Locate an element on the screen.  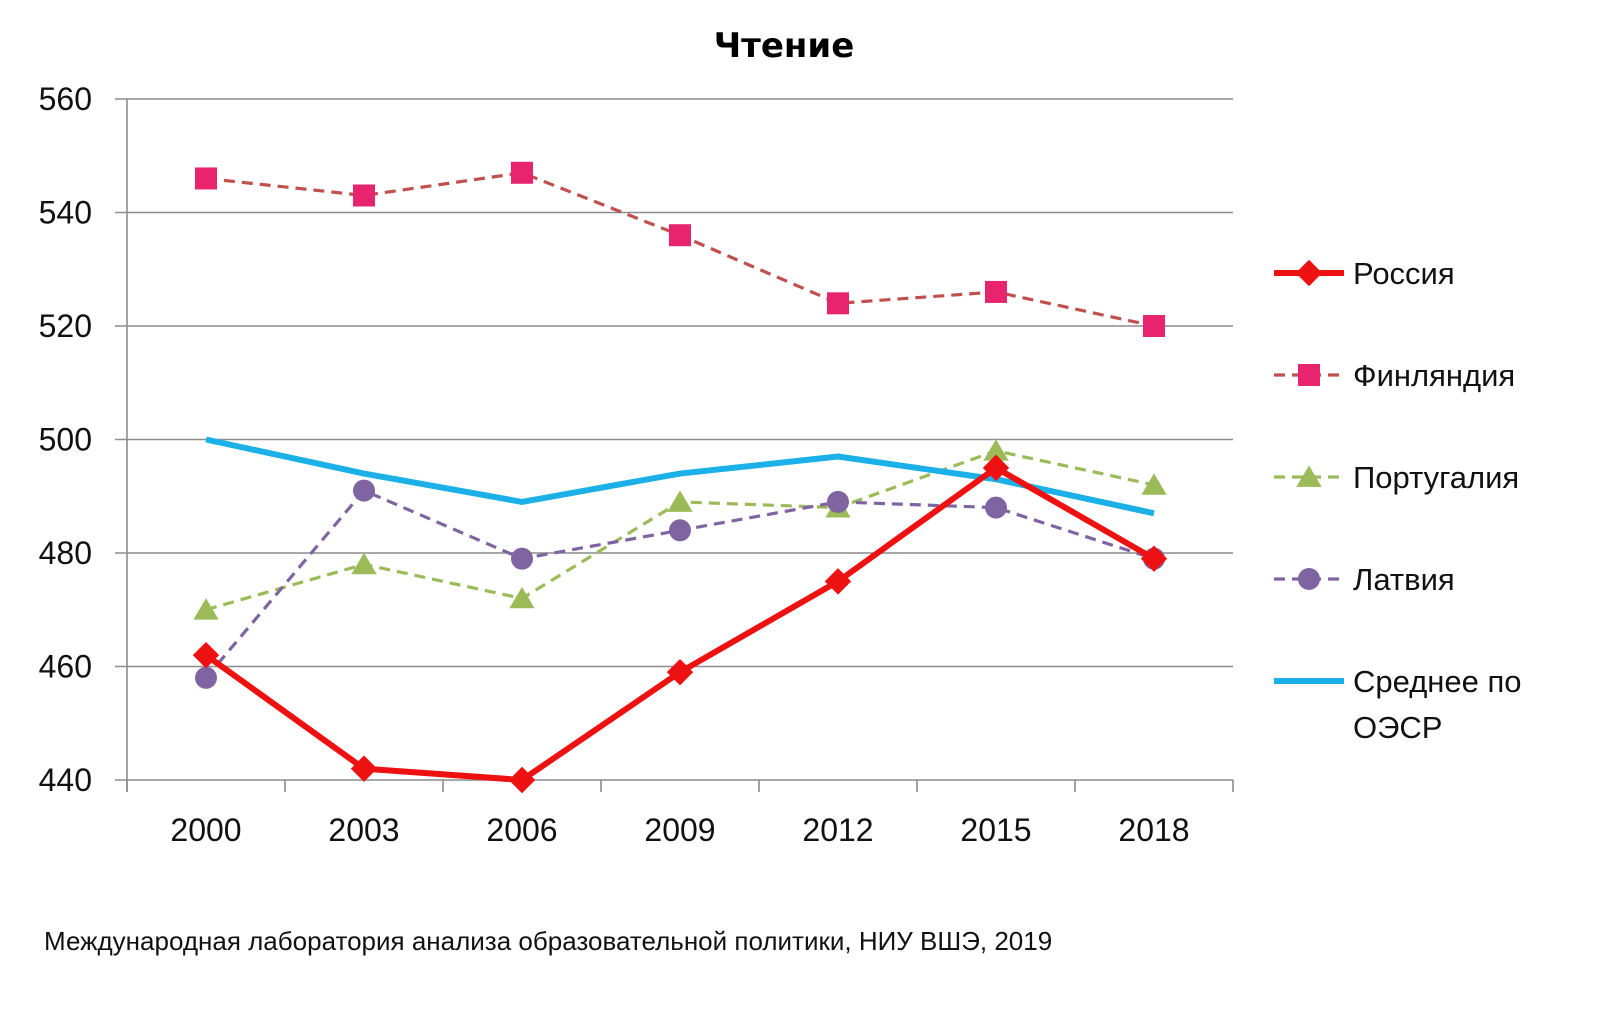
legend-entry: Россия is located at coordinates (1364, 273).